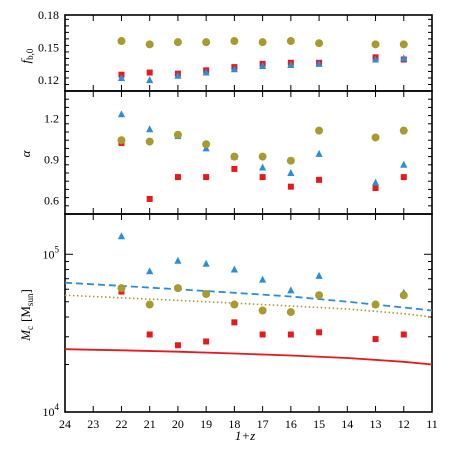 Image resolution: width=458 pixels, height=463 pixels. Describe the element at coordinates (48, 15) in the screenshot. I see `y-tick-label: 0.18` at that location.